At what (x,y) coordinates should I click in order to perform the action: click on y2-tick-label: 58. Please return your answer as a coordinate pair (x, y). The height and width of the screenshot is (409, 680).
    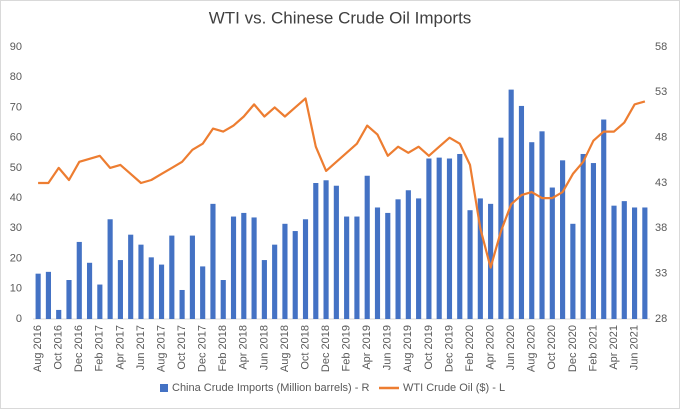
    Looking at the image, I should click on (661, 47).